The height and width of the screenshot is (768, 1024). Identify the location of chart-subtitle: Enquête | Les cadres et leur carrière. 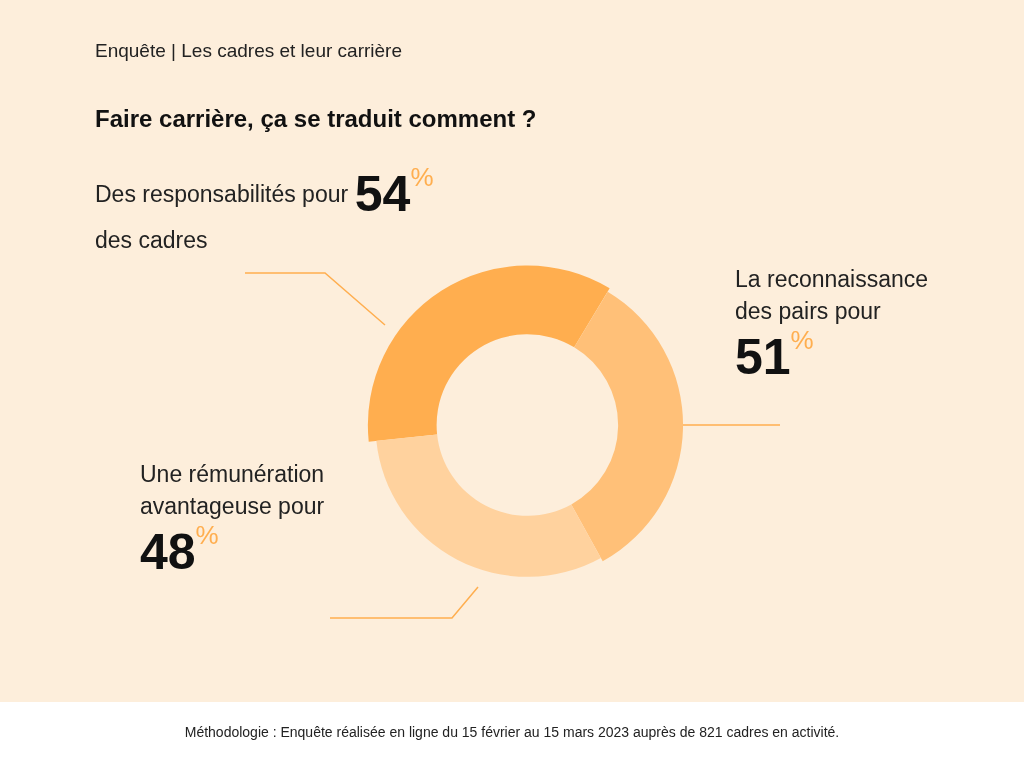
(248, 51).